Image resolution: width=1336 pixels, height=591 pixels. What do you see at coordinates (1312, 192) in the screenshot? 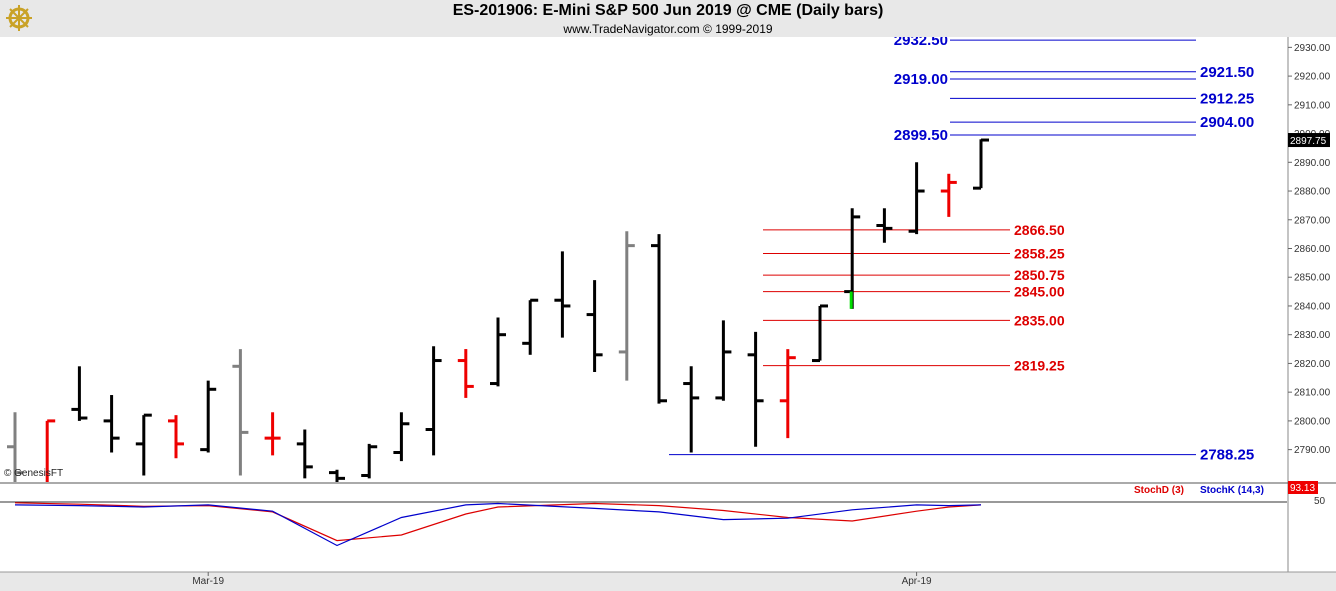
I see `price-tick-label: 2880.00` at bounding box center [1312, 192].